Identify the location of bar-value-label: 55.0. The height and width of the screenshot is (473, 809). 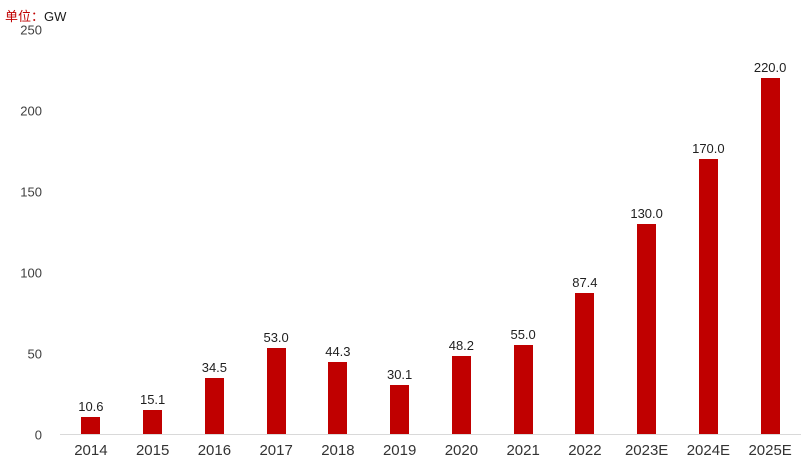
(523, 335).